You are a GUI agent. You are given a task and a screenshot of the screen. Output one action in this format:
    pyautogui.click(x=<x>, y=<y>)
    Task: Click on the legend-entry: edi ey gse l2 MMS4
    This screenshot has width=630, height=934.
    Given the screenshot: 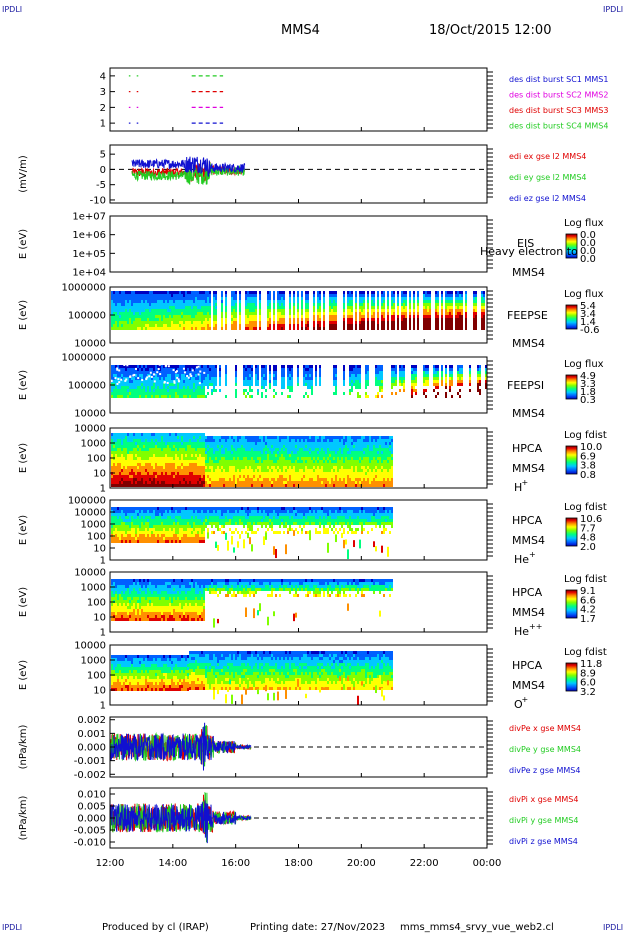 What is the action you would take?
    pyautogui.click(x=548, y=177)
    